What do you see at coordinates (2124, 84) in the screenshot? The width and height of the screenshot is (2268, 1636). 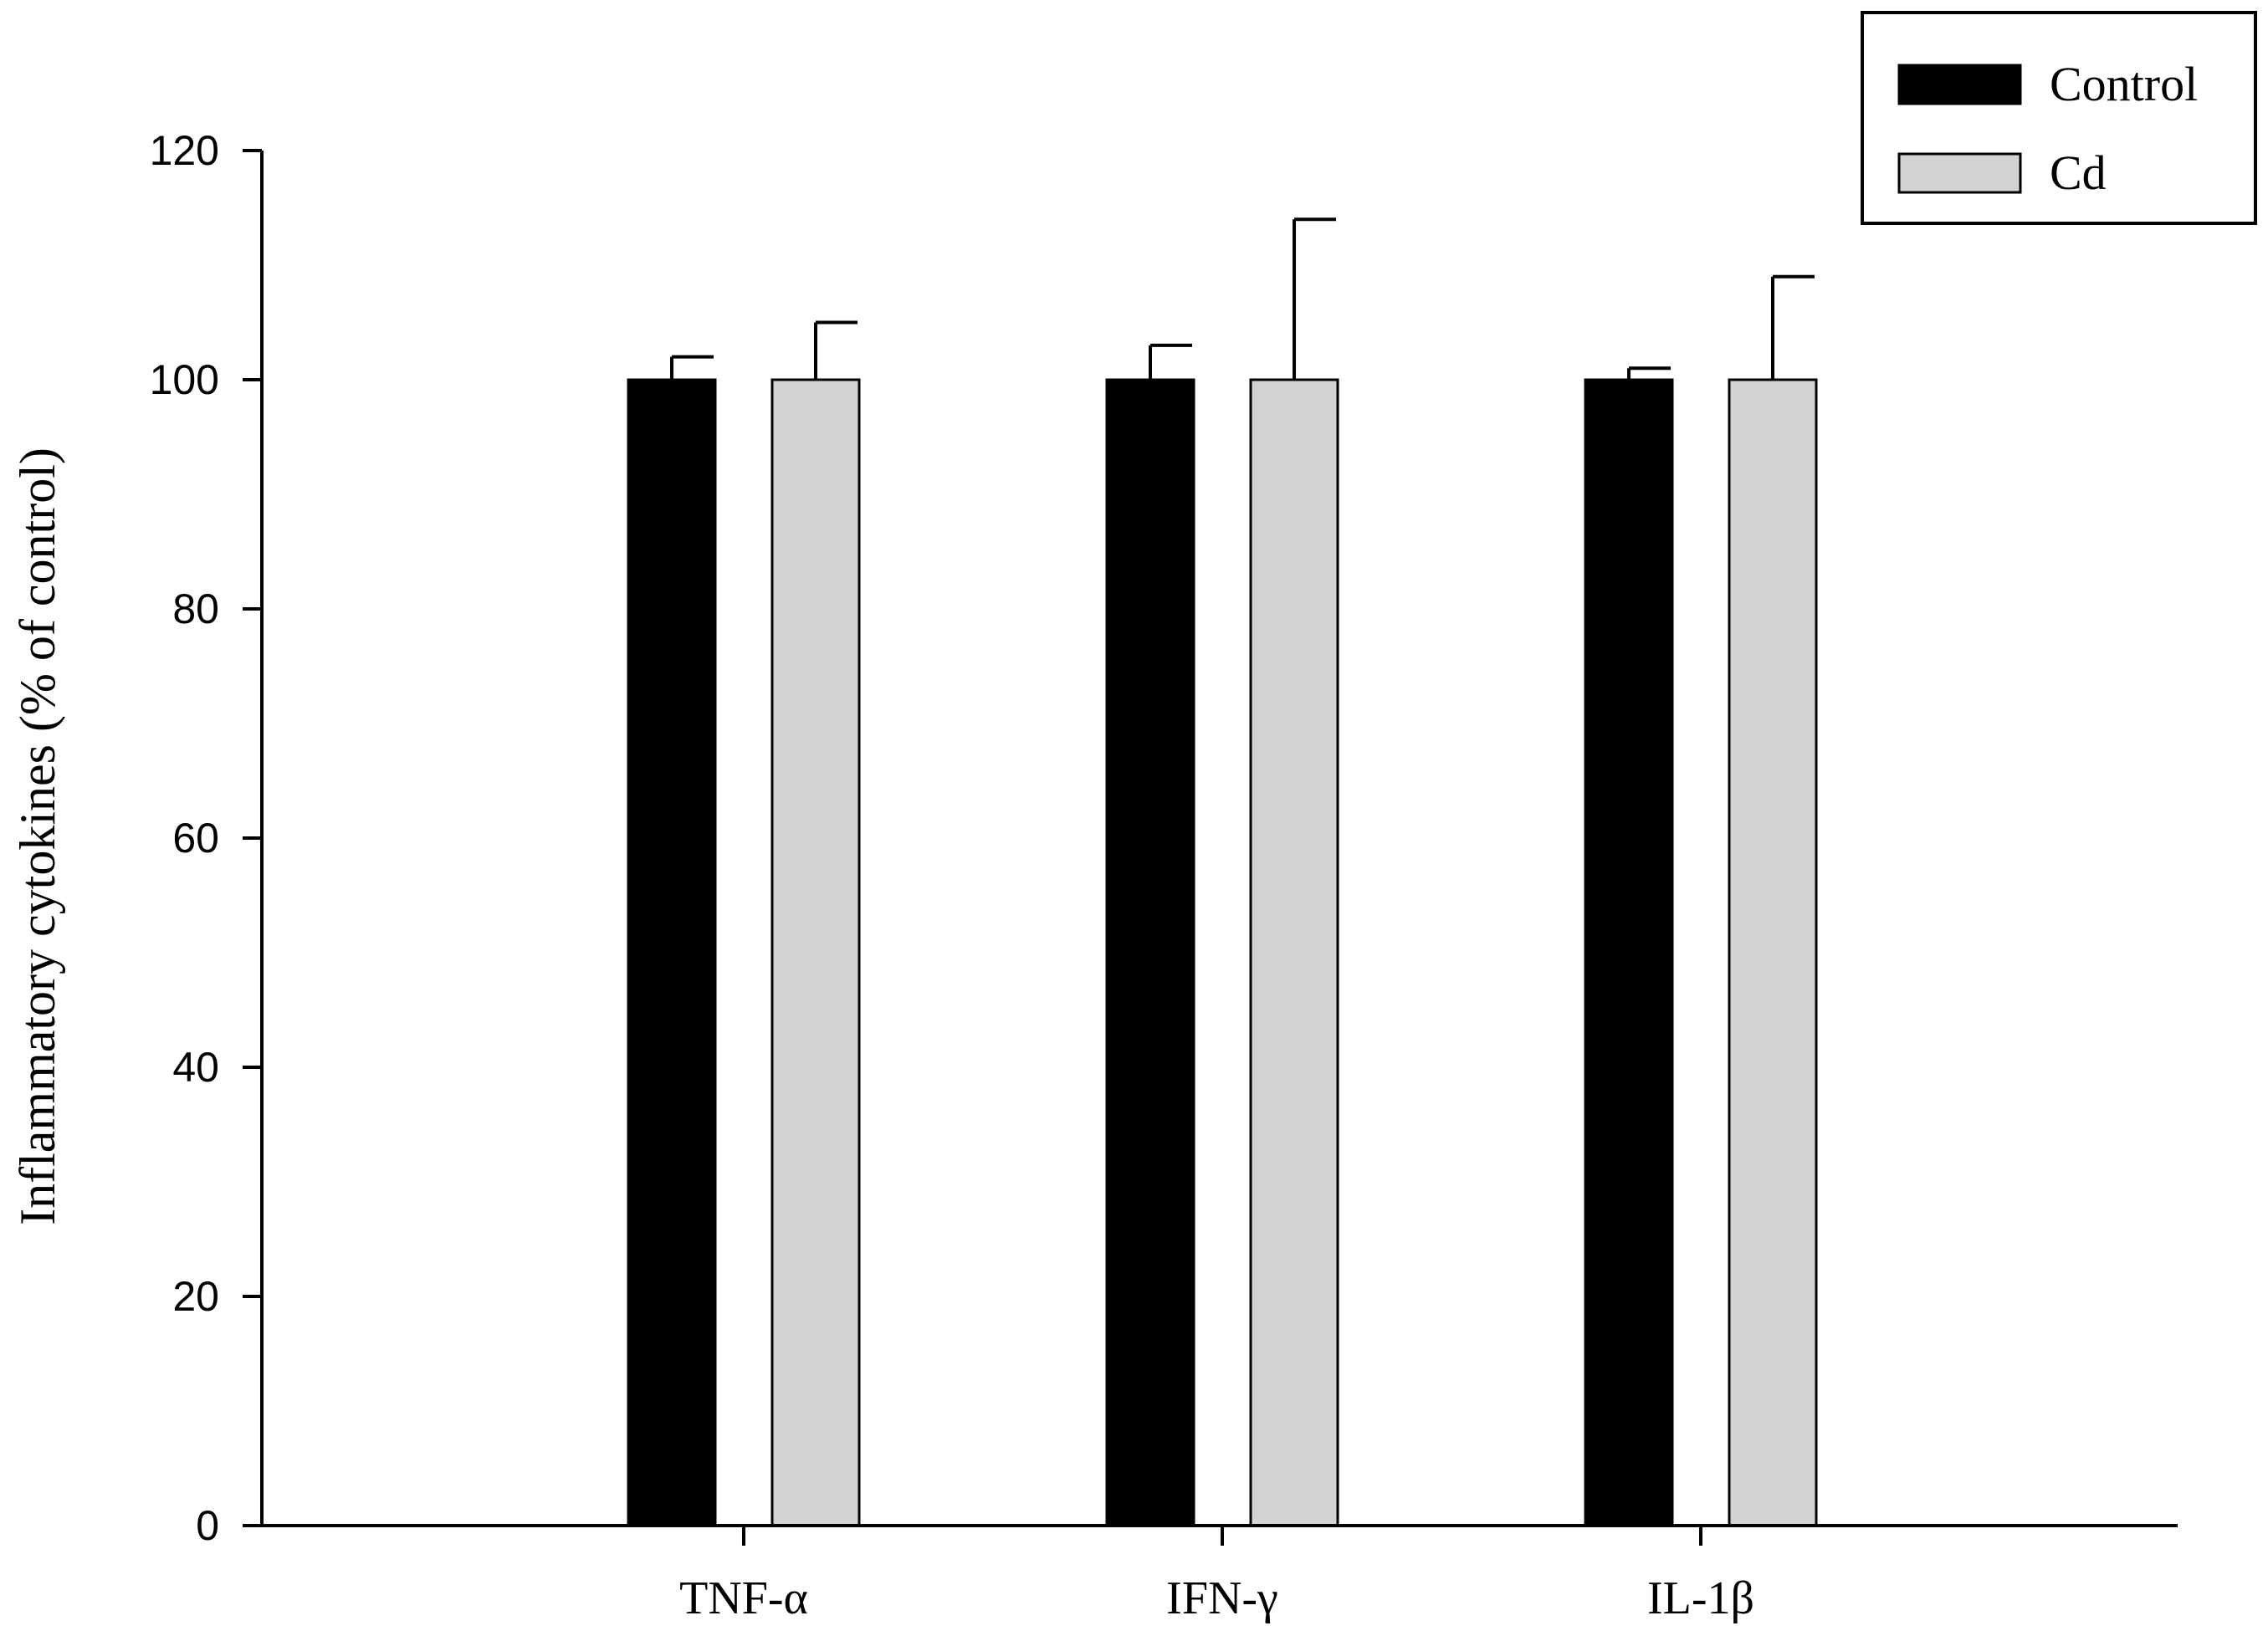 I see `legend-label-control: Control` at bounding box center [2124, 84].